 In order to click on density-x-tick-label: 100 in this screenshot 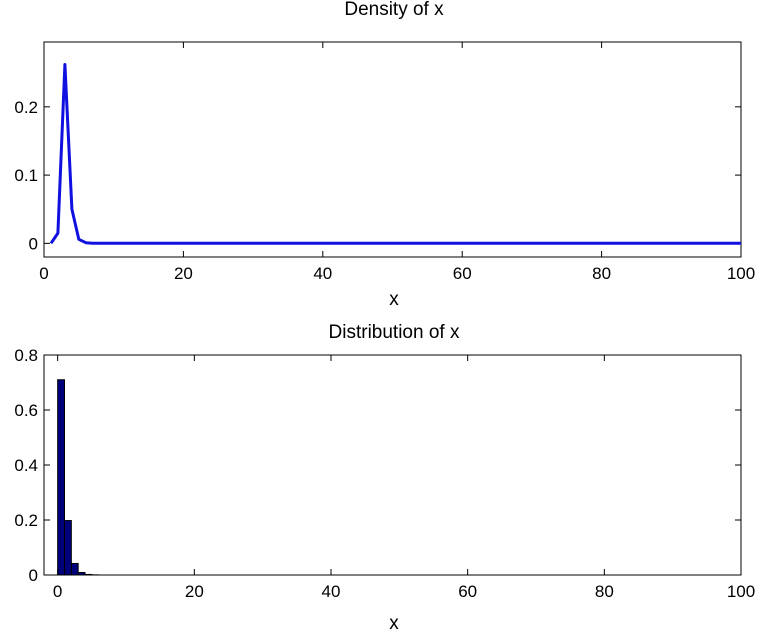, I will do `click(741, 273)`.